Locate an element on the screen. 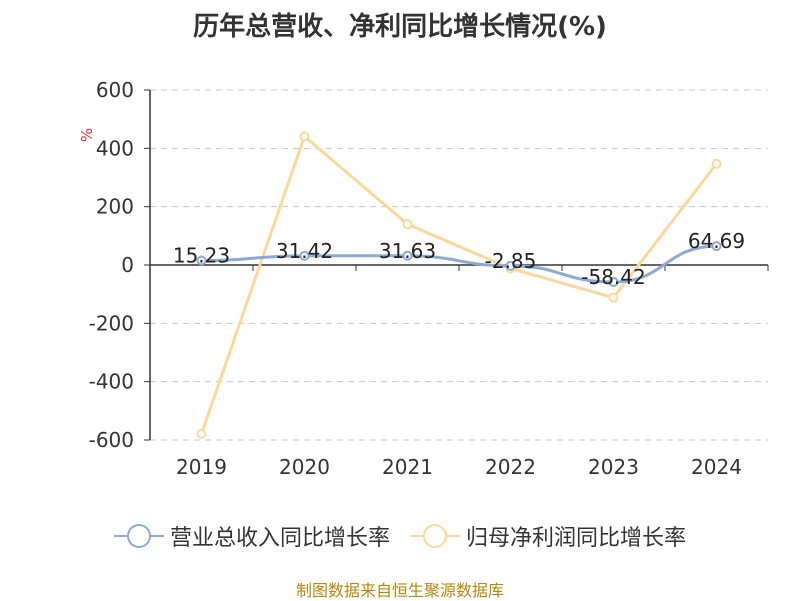  data-label-revenue: 64.69 is located at coordinates (716, 241).